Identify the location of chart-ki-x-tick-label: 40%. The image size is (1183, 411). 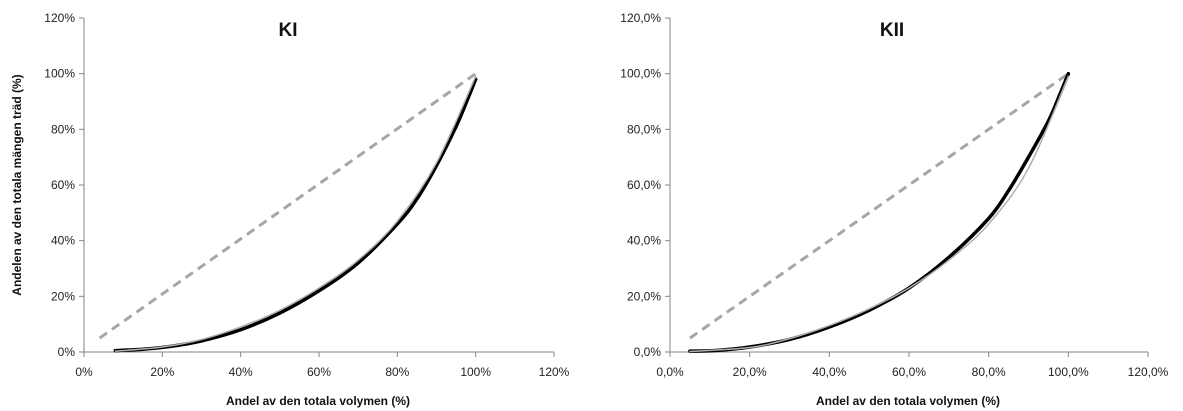
(241, 372).